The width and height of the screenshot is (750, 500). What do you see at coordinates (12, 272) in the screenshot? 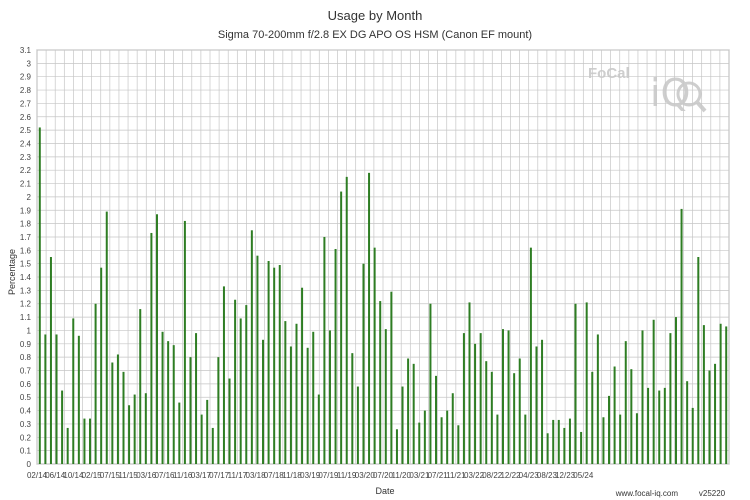
I see `y-axis-label: Percentage` at bounding box center [12, 272].